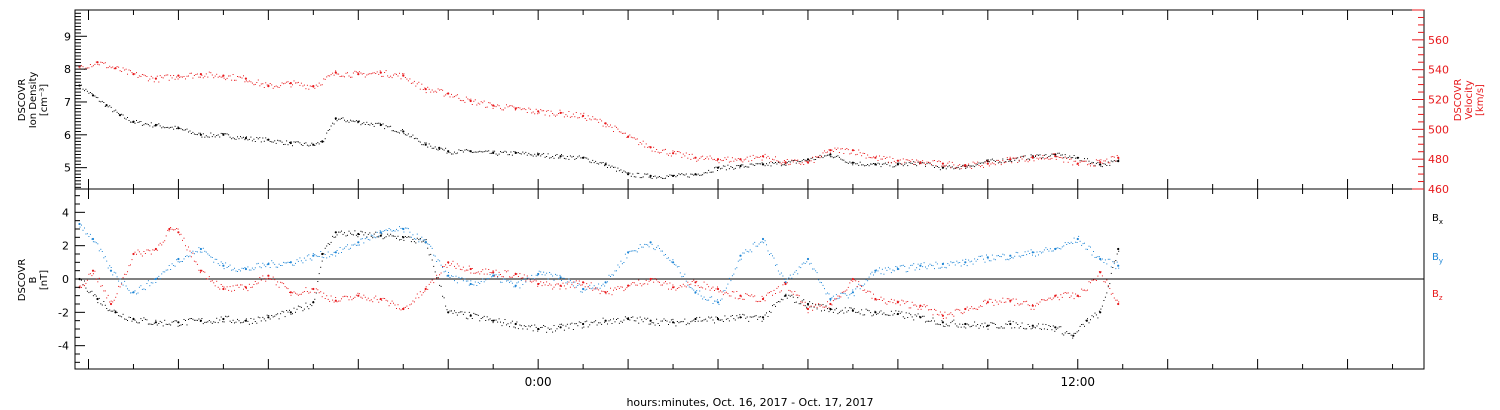 The width and height of the screenshot is (1500, 410). What do you see at coordinates (1032, 252) in the screenshot?
I see `by-point` at bounding box center [1032, 252].